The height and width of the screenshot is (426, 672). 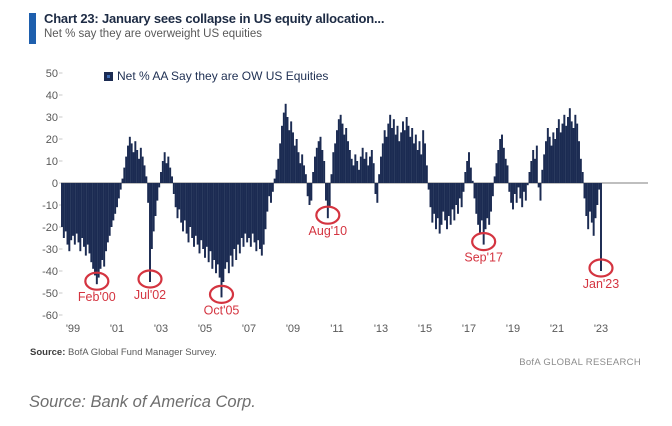 What do you see at coordinates (222, 310) in the screenshot?
I see `annotation-label: Oct'05` at bounding box center [222, 310].